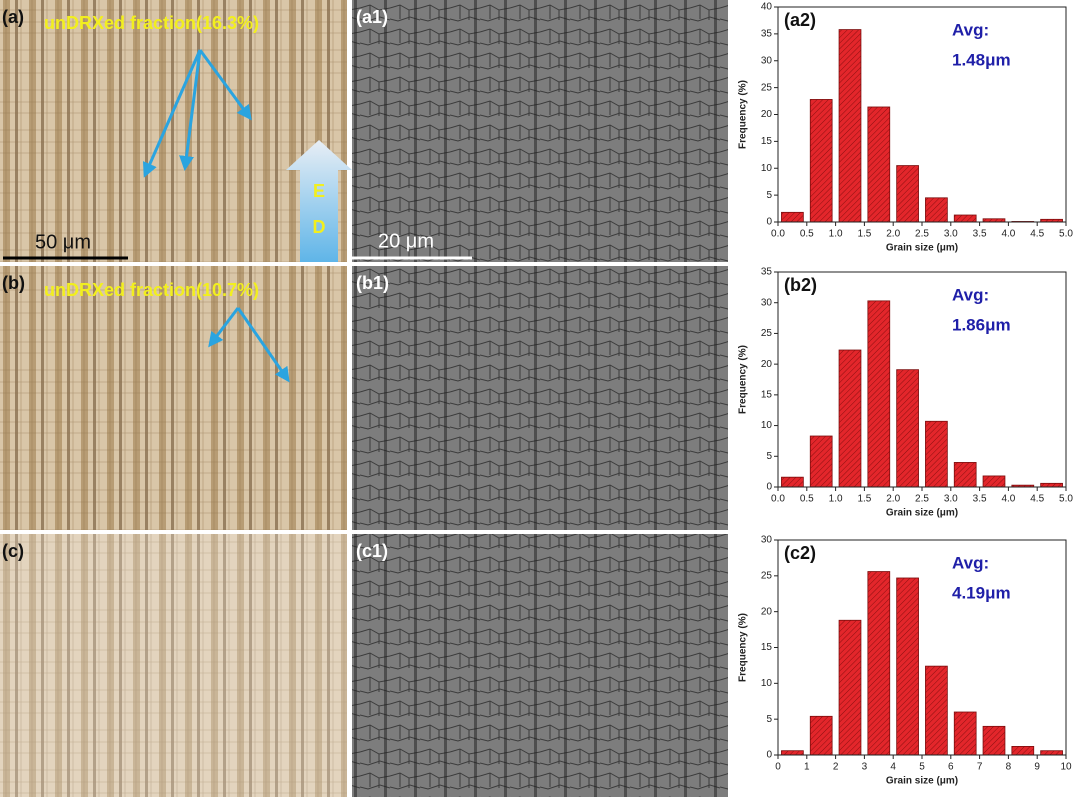 The width and height of the screenshot is (1080, 797). I want to click on direction-arrow, so click(319, 201).